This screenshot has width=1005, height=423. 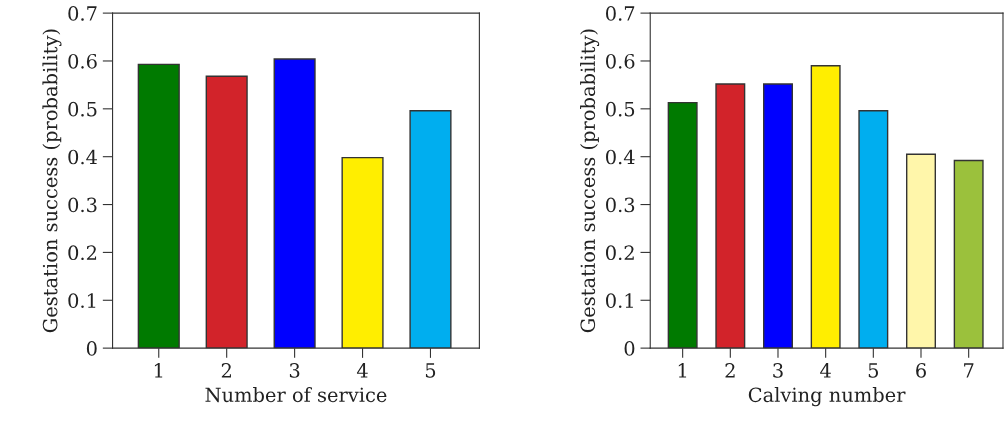 What do you see at coordinates (921, 370) in the screenshot?
I see `x-tick-label: 6` at bounding box center [921, 370].